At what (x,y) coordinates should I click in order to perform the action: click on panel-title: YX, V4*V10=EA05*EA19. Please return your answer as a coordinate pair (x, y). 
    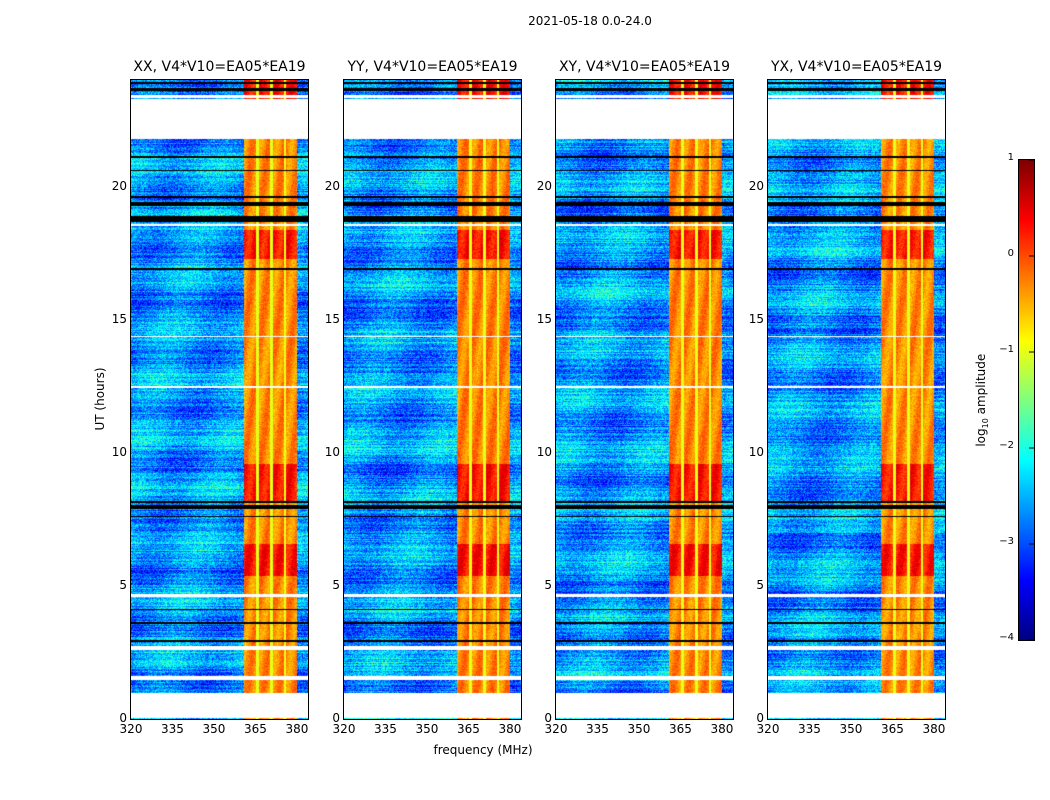
    Looking at the image, I should click on (856, 67).